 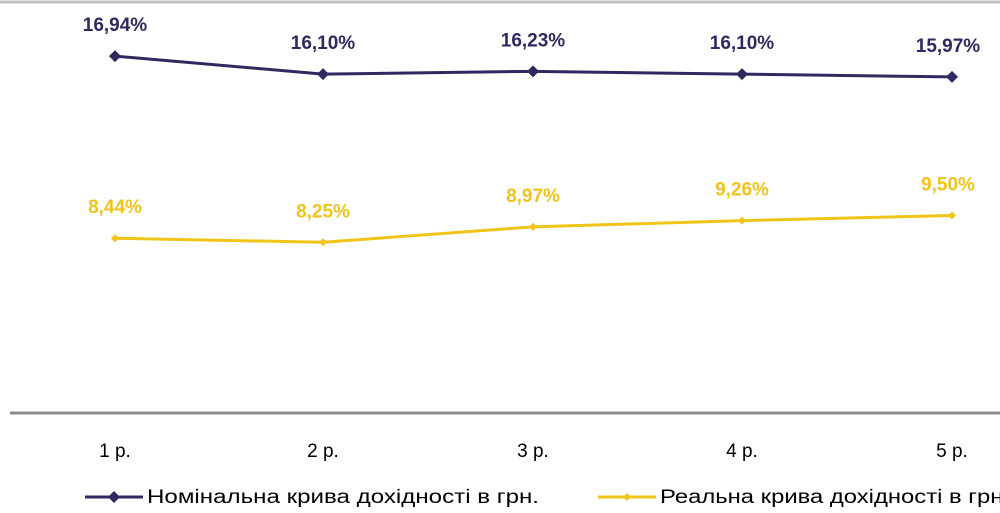 What do you see at coordinates (533, 196) in the screenshot?
I see `data-label: 8,97%` at bounding box center [533, 196].